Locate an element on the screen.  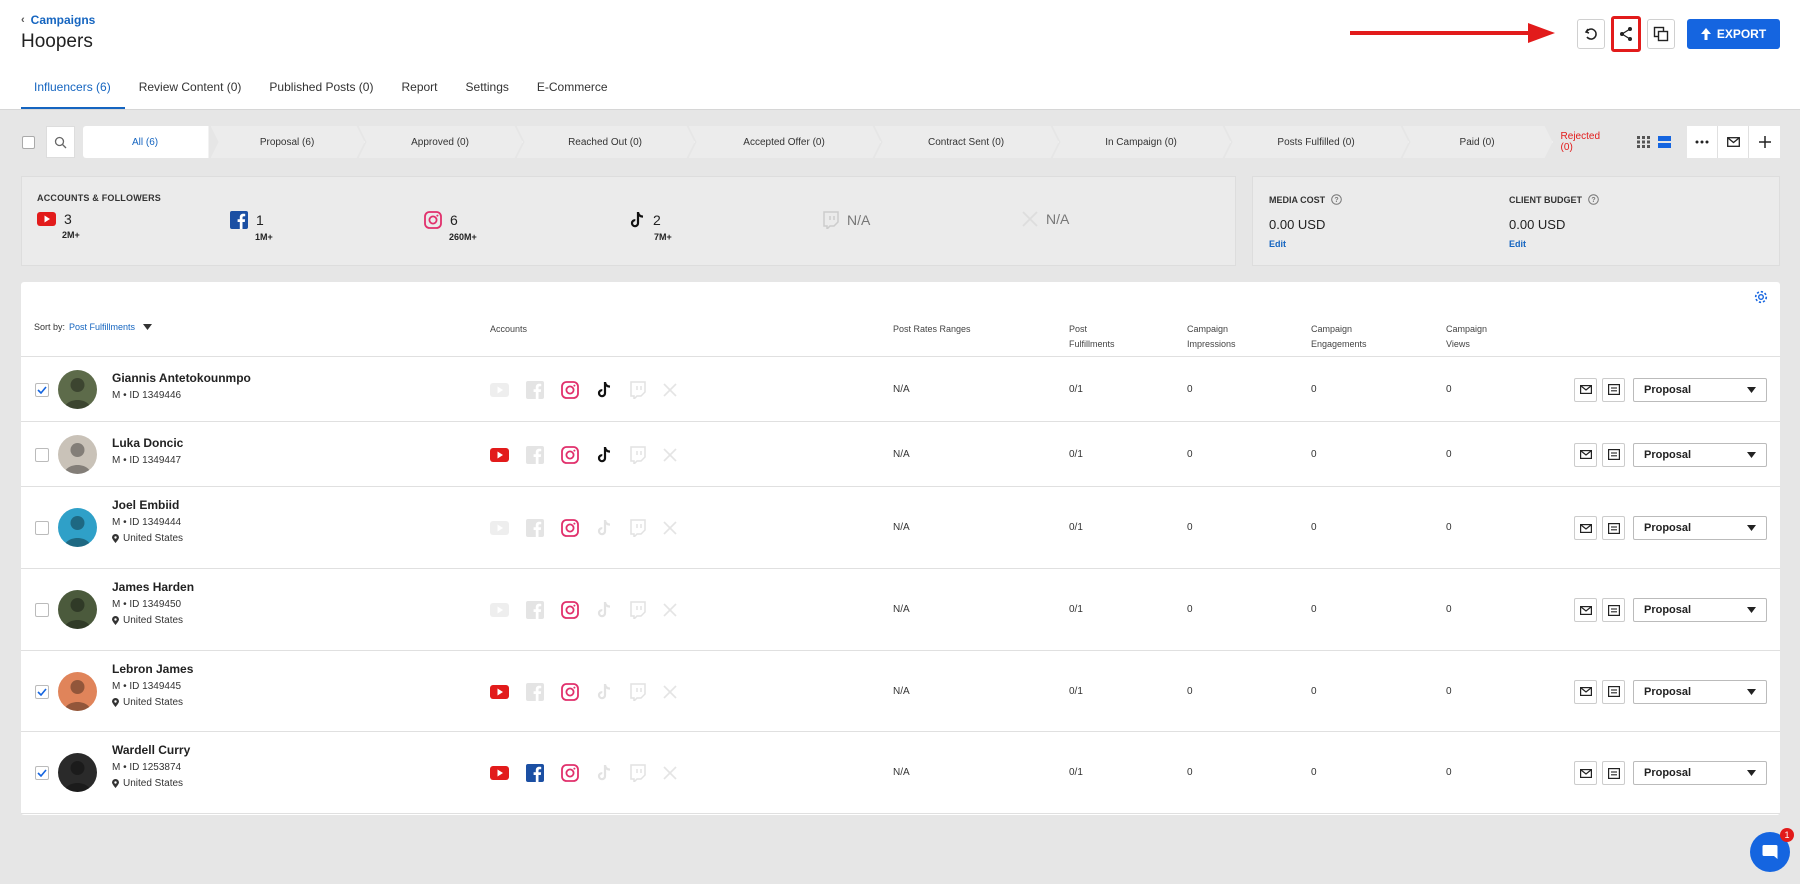
email-all-button is located at coordinates (1733, 142).